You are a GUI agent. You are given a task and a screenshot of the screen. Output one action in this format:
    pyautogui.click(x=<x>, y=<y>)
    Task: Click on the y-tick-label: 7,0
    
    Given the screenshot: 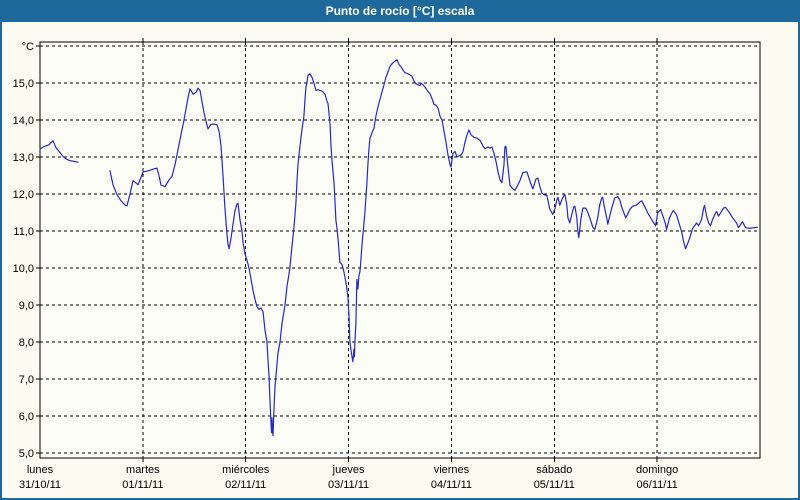 What is the action you would take?
    pyautogui.click(x=26, y=380)
    